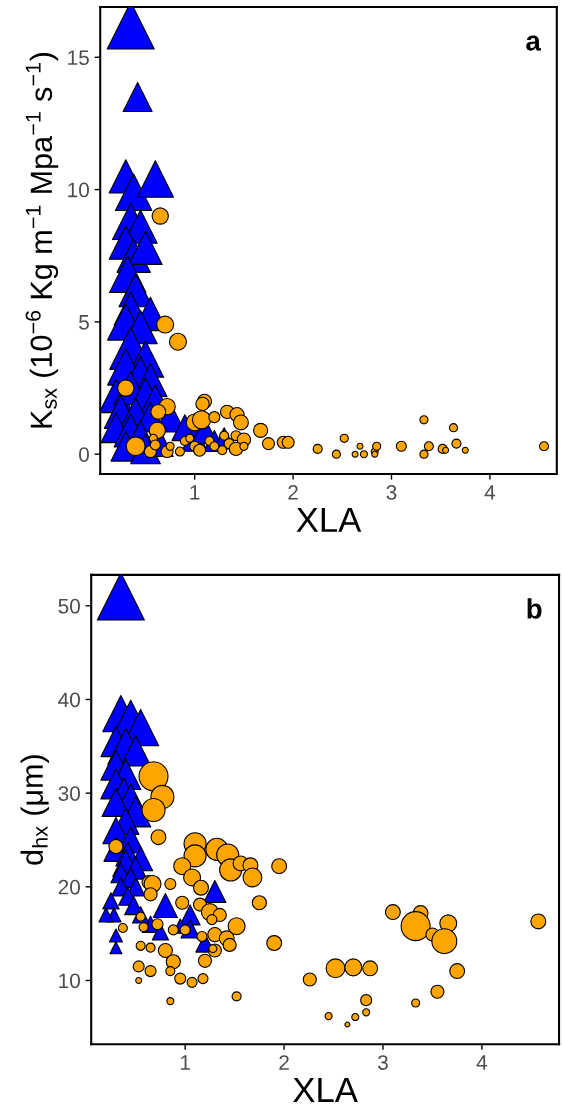  What do you see at coordinates (84, 454) in the screenshot?
I see `y-tick-label: 0` at bounding box center [84, 454].